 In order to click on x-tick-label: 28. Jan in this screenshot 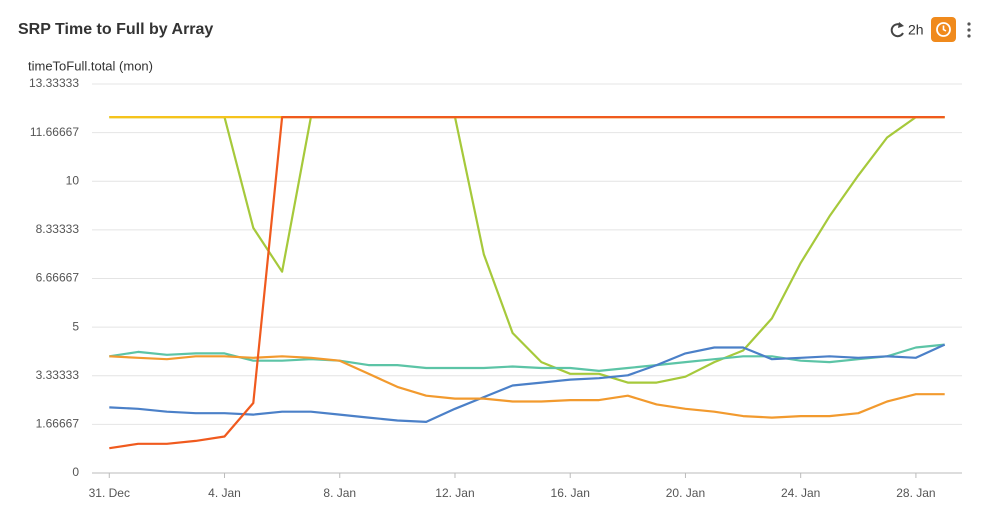, I will do `click(915, 493)`.